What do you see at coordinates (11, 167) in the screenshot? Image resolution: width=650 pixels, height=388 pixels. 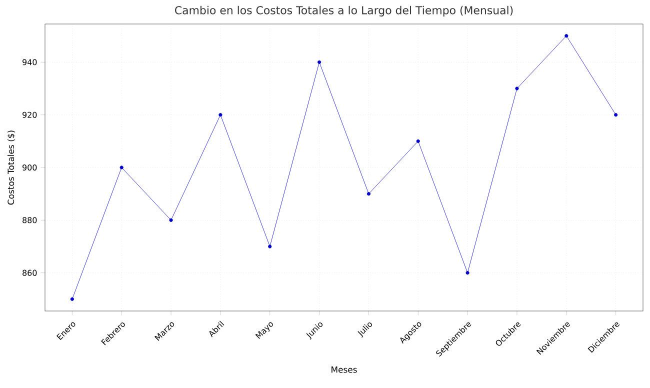 I see `y-axis-title: Costos Totales ($)` at bounding box center [11, 167].